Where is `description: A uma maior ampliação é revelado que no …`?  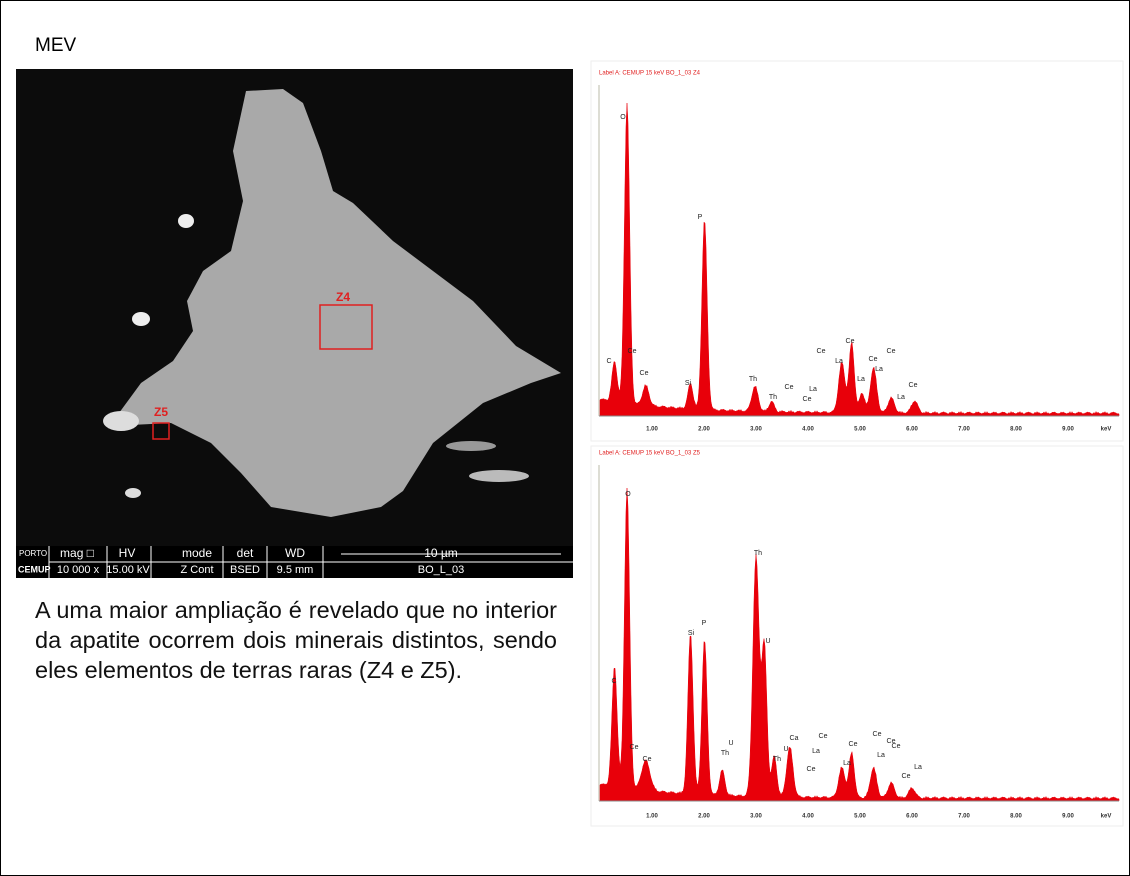 description: A uma maior ampliação é revelado que no … is located at coordinates (296, 640).